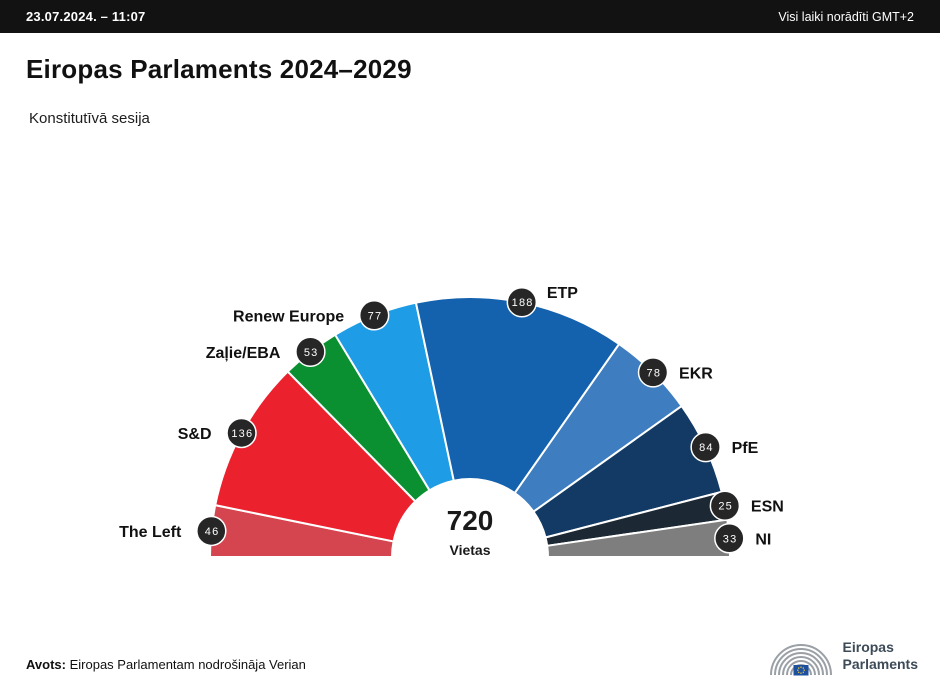 The height and width of the screenshot is (688, 940). Describe the element at coordinates (150, 532) in the screenshot. I see `party-label: The Left` at that location.